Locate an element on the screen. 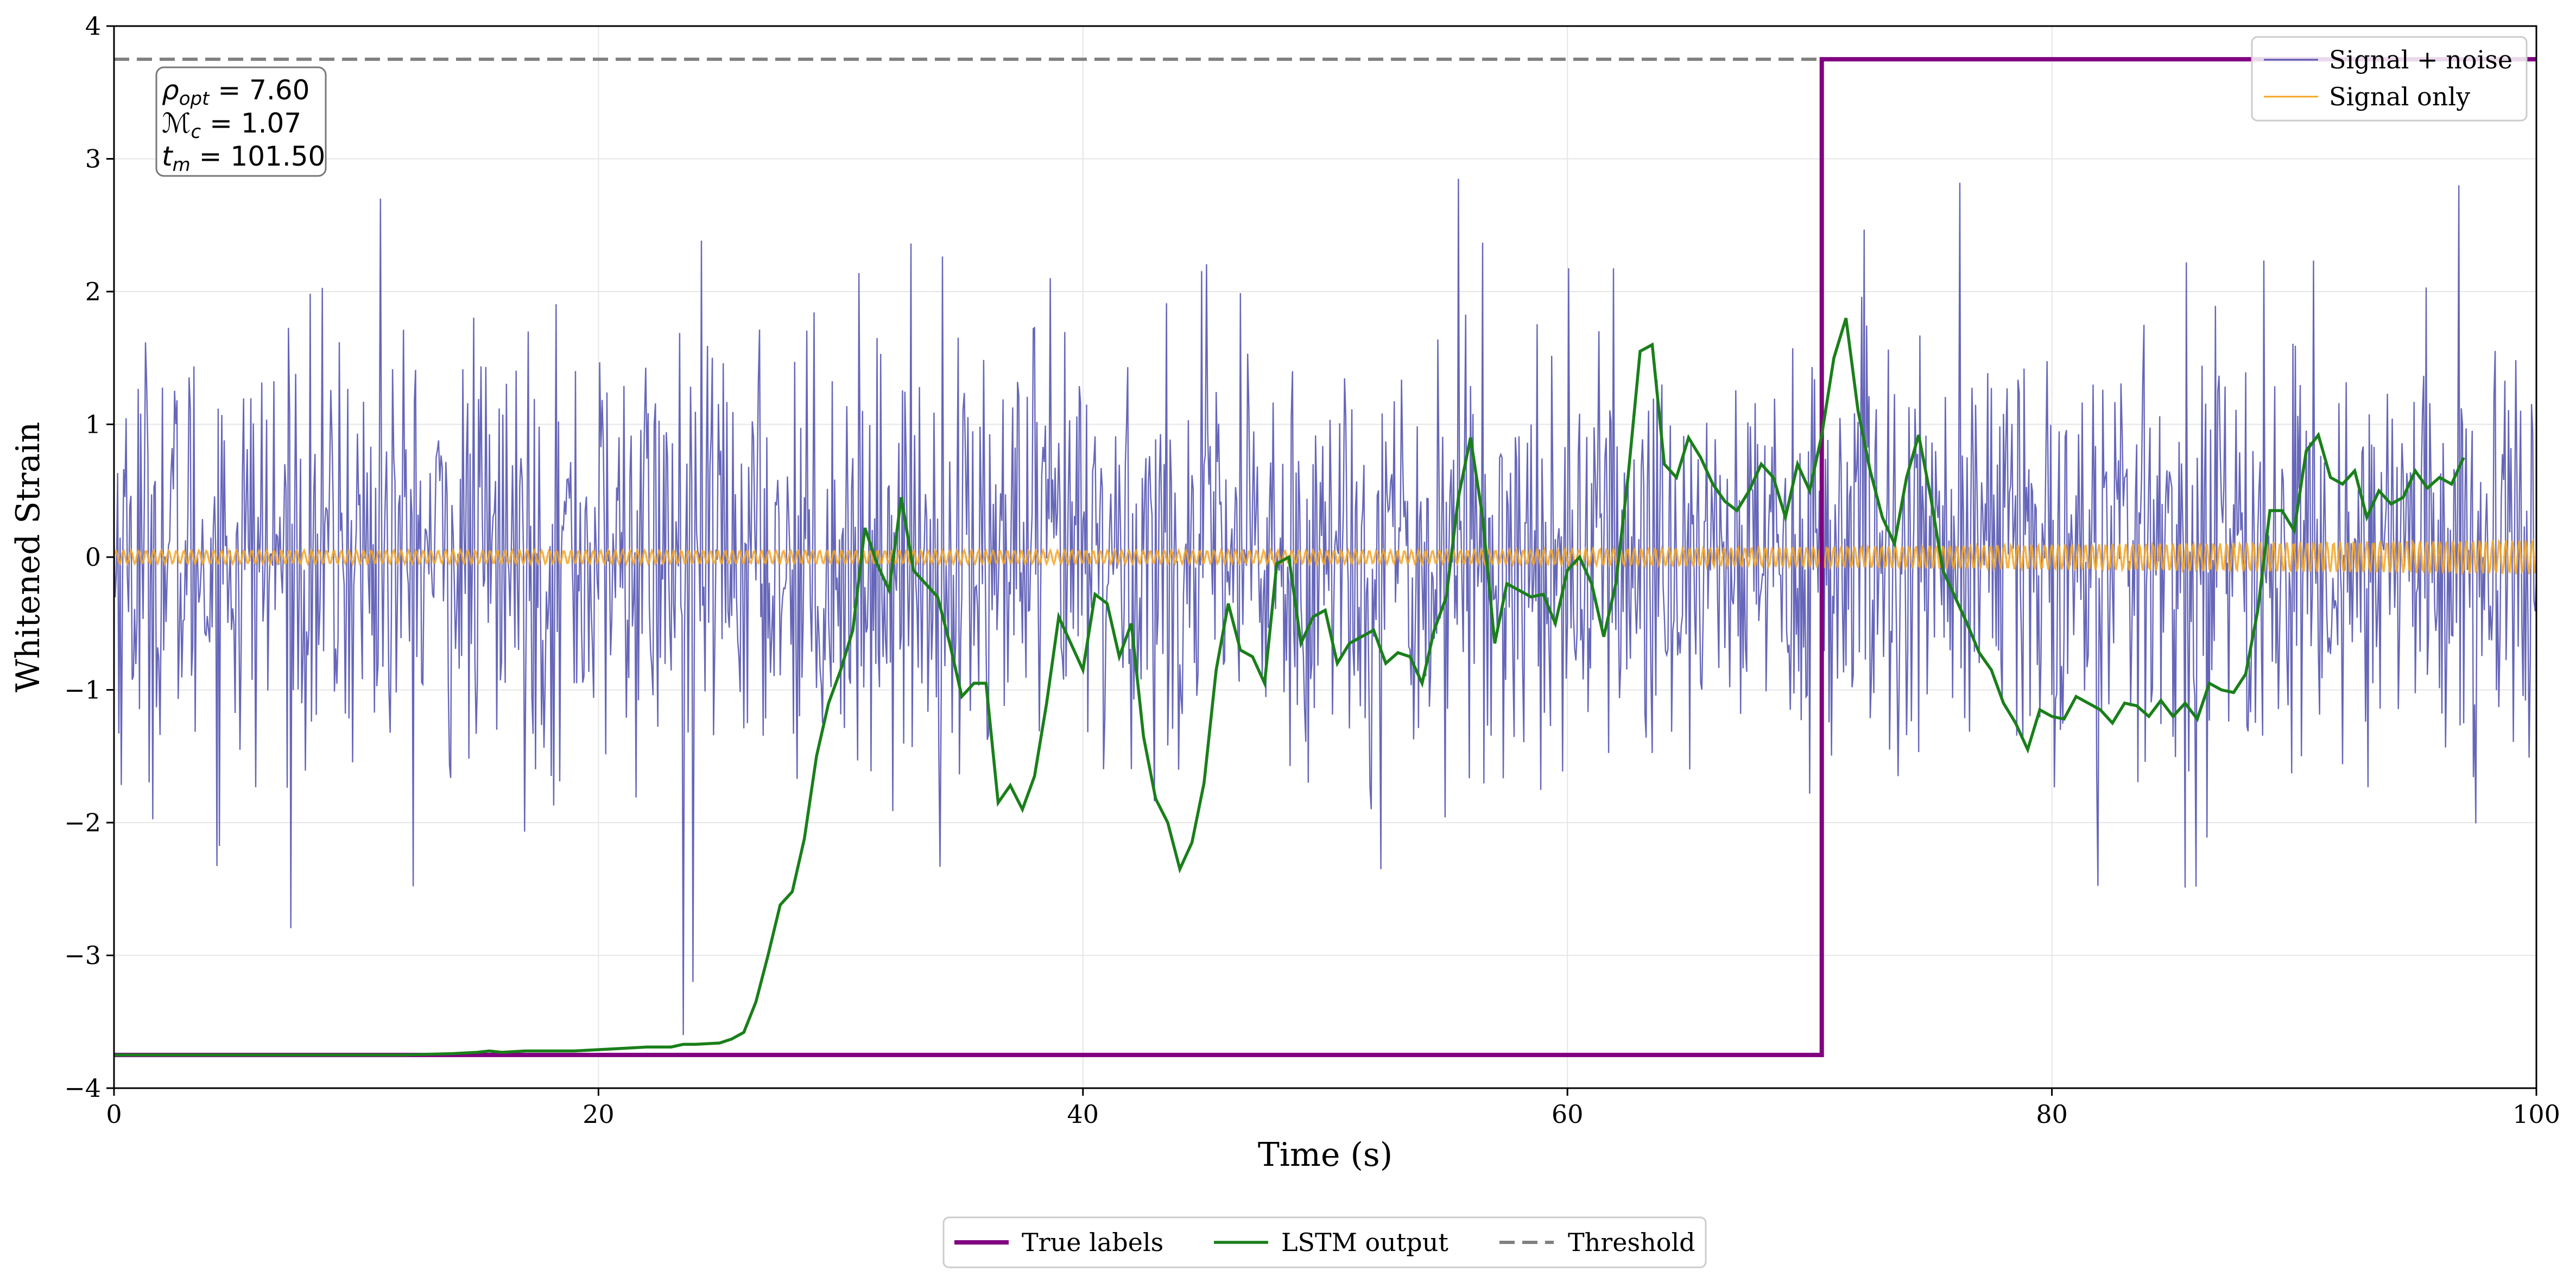 This screenshot has height=1282, width=2576. x-axis-ticks: 0 20 40 60 80 100 is located at coordinates (1333, 1108).